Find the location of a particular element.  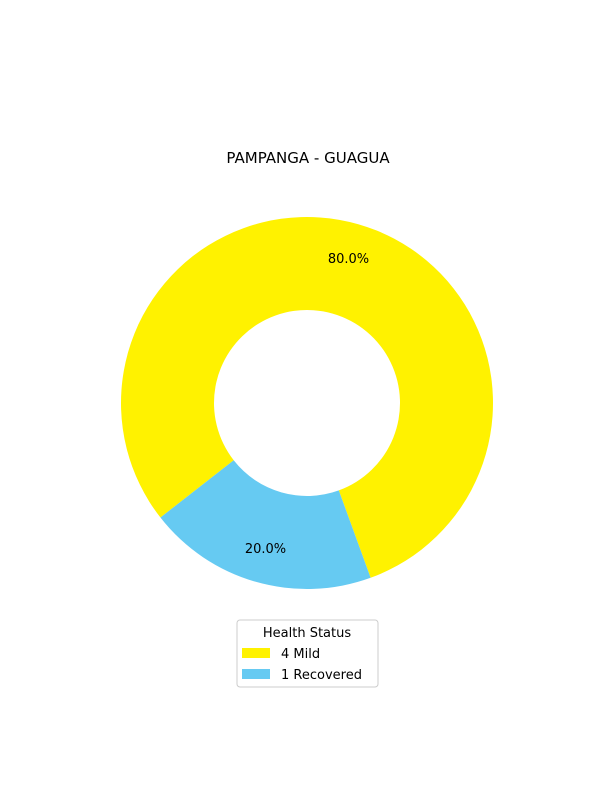

legend: Health Status 4 Mild 1 Recovered is located at coordinates (307, 653).